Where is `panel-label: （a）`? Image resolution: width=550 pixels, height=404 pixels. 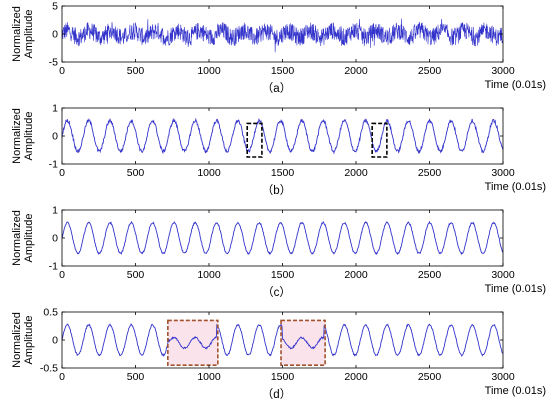
panel-label: （a） is located at coordinates (276, 88).